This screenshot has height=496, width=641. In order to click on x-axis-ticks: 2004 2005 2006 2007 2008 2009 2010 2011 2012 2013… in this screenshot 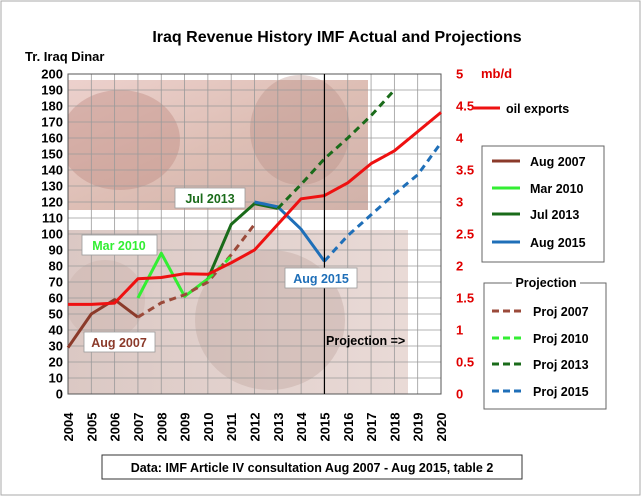, I will do `click(255, 427)`.